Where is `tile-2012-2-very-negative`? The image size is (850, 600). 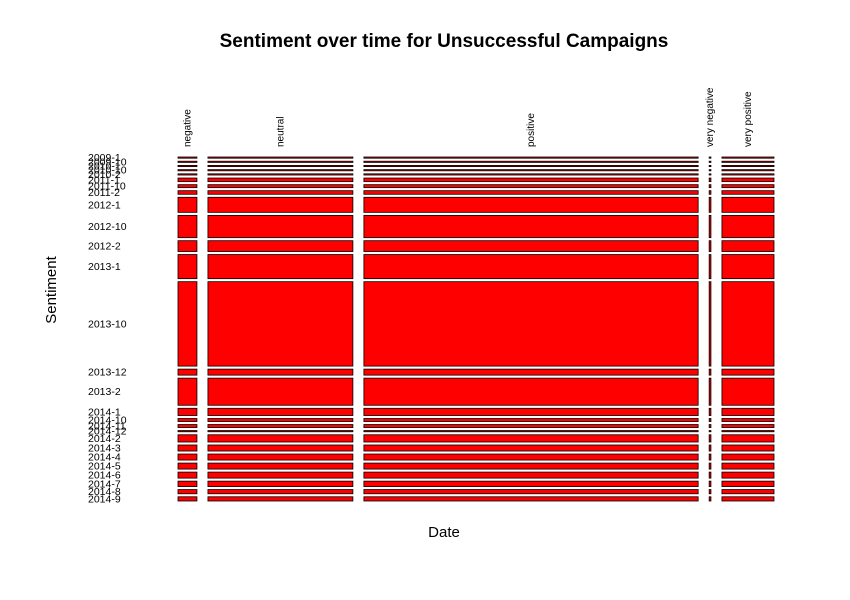
tile-2012-2-very-negative is located at coordinates (710, 246).